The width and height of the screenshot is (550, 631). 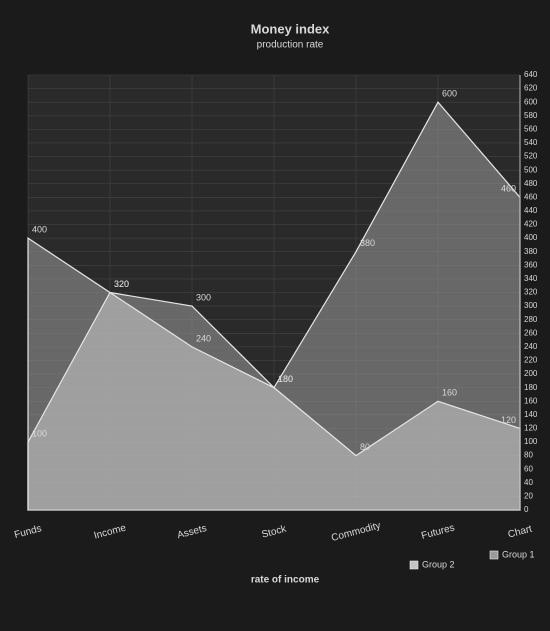 What do you see at coordinates (531, 237) in the screenshot?
I see `y-tick-label: 400` at bounding box center [531, 237].